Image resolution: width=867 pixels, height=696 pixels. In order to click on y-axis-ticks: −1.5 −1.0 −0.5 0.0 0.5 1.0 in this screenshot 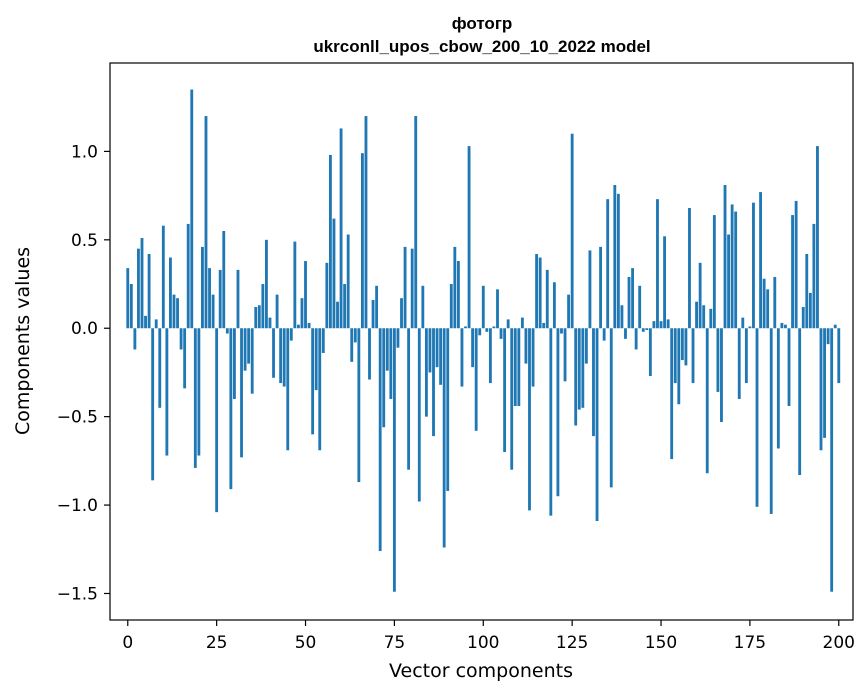, I will do `click(83, 373)`.